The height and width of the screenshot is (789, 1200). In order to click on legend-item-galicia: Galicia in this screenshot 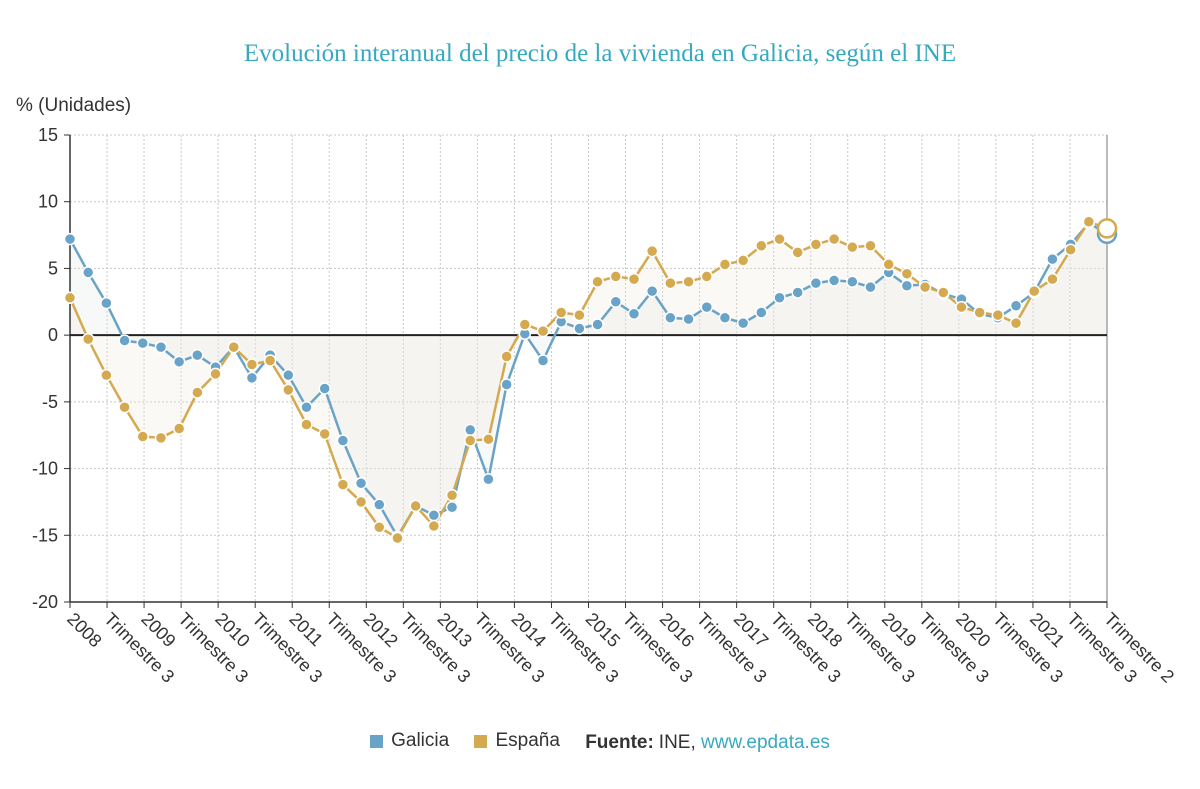, I will do `click(409, 741)`.